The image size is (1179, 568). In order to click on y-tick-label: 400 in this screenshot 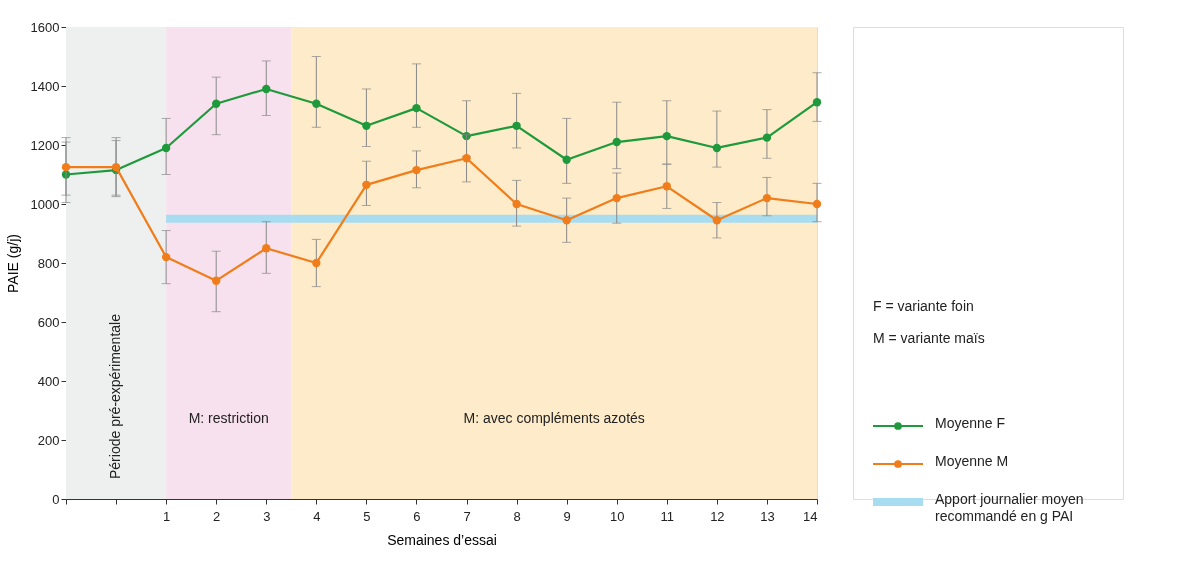, I will do `click(48, 381)`.